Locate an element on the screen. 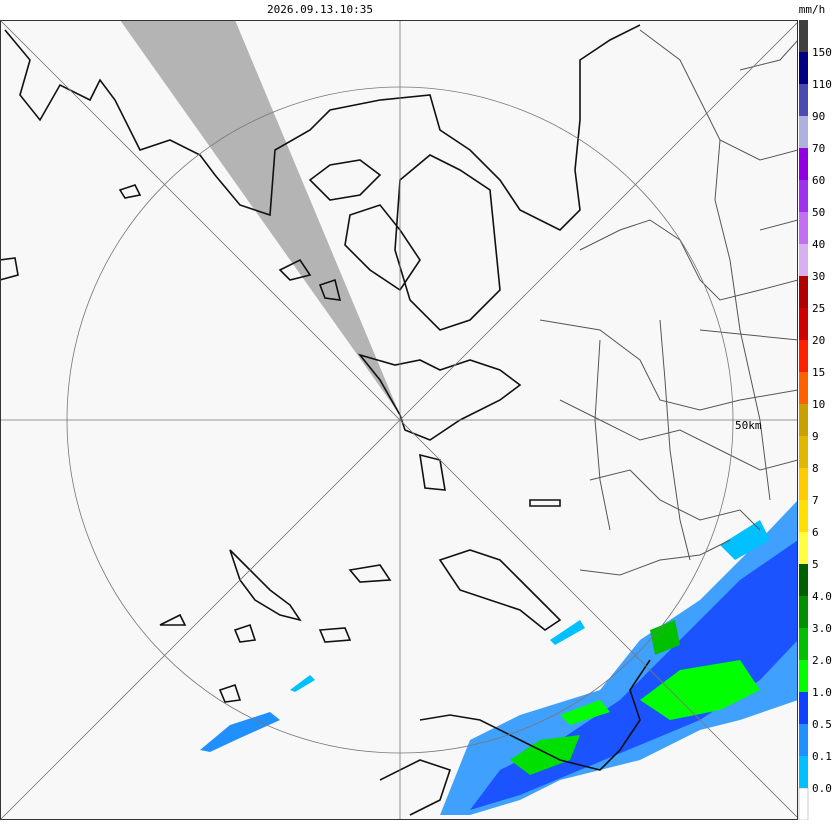 Image resolution: width=835 pixels, height=824 pixels. legend-label: 8 is located at coordinates (815, 468).